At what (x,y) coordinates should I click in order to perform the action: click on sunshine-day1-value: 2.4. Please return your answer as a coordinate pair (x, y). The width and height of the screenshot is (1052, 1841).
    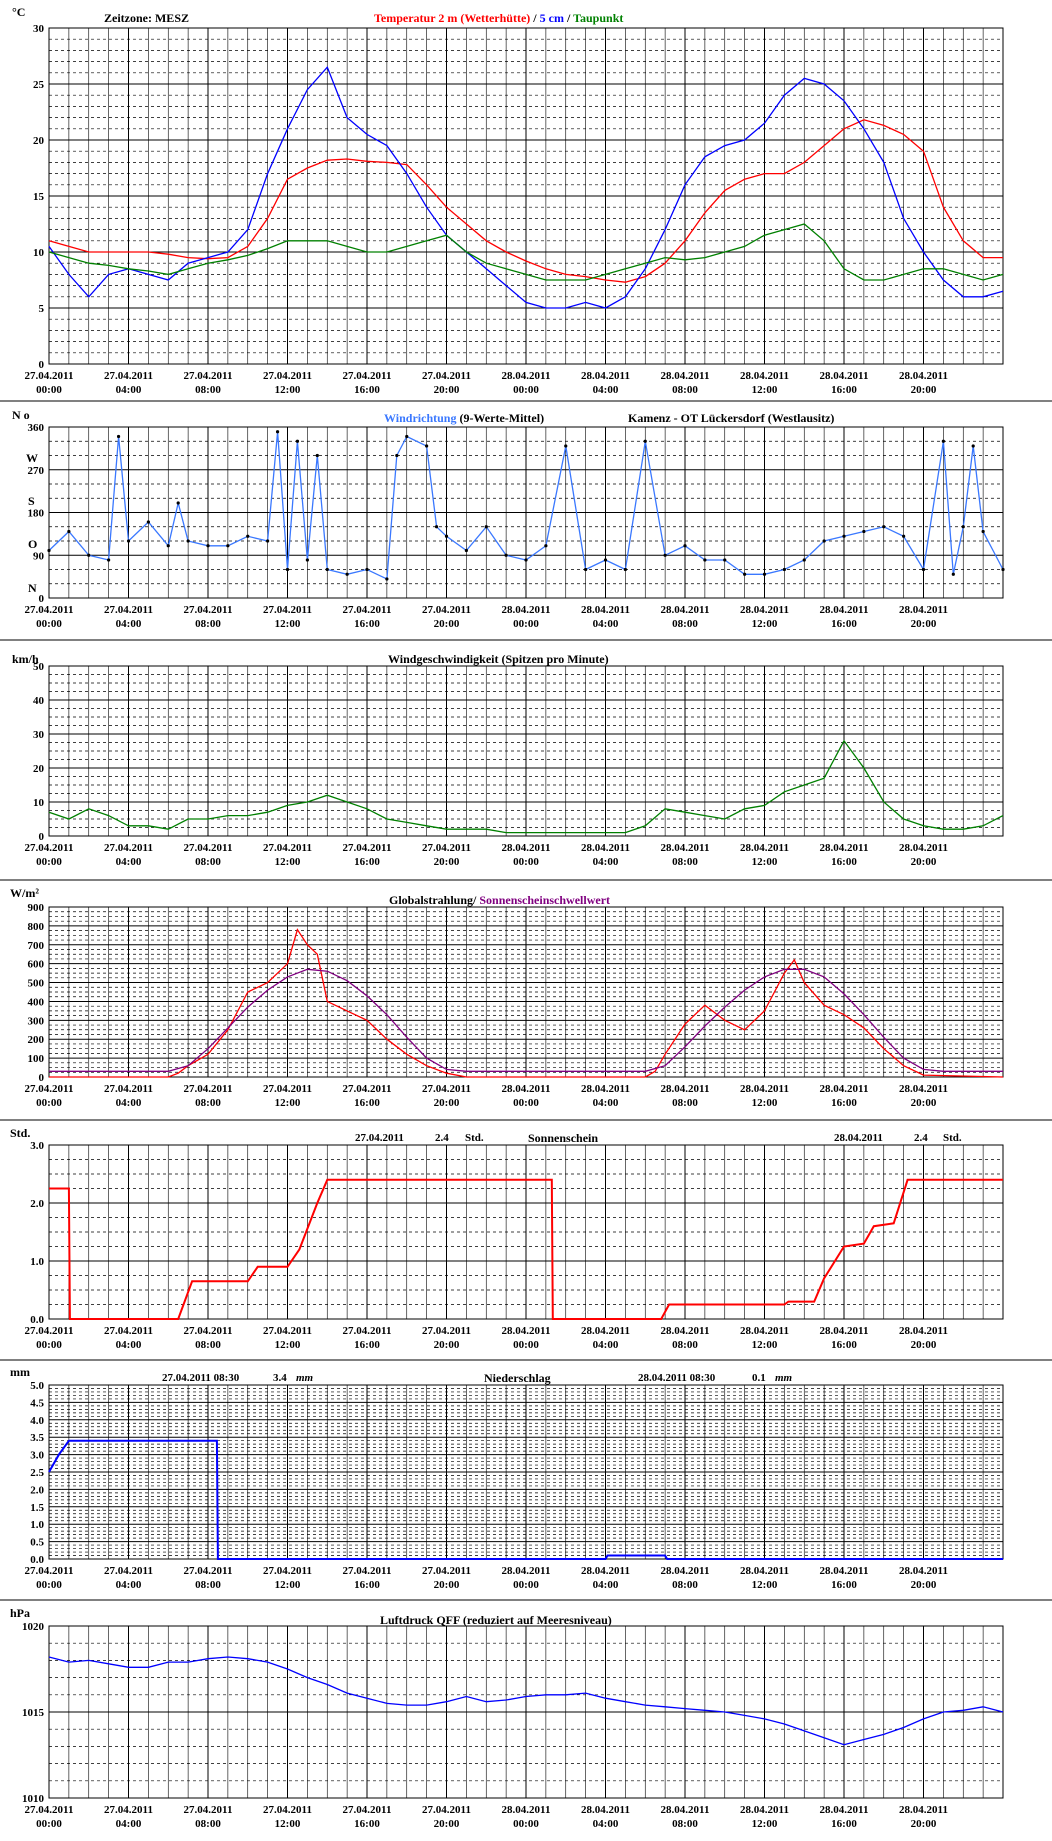
    Looking at the image, I should click on (442, 1138).